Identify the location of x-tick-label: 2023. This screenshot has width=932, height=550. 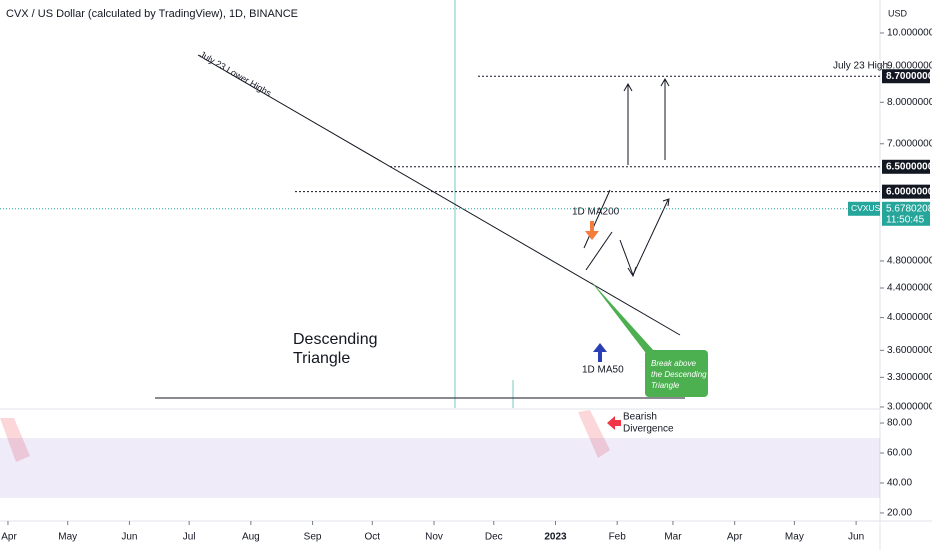
(555, 537).